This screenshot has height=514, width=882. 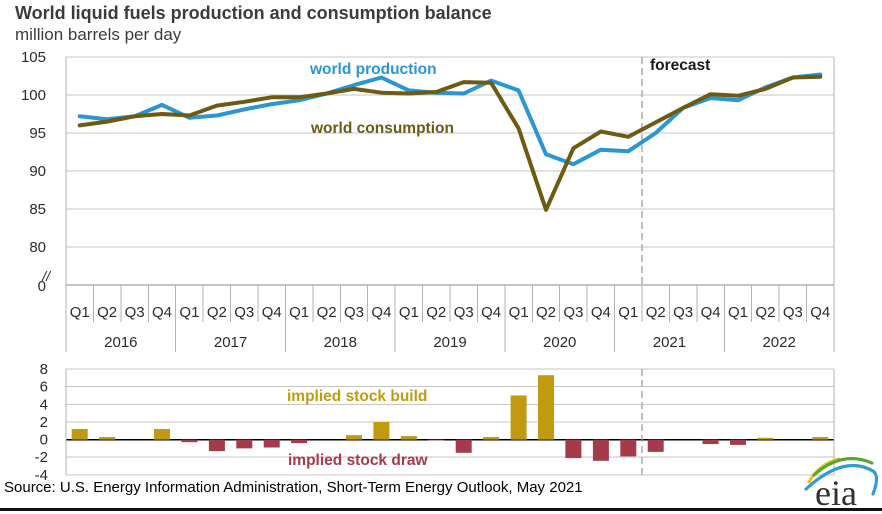 What do you see at coordinates (46, 276) in the screenshot?
I see `y-axis-break-mark: //` at bounding box center [46, 276].